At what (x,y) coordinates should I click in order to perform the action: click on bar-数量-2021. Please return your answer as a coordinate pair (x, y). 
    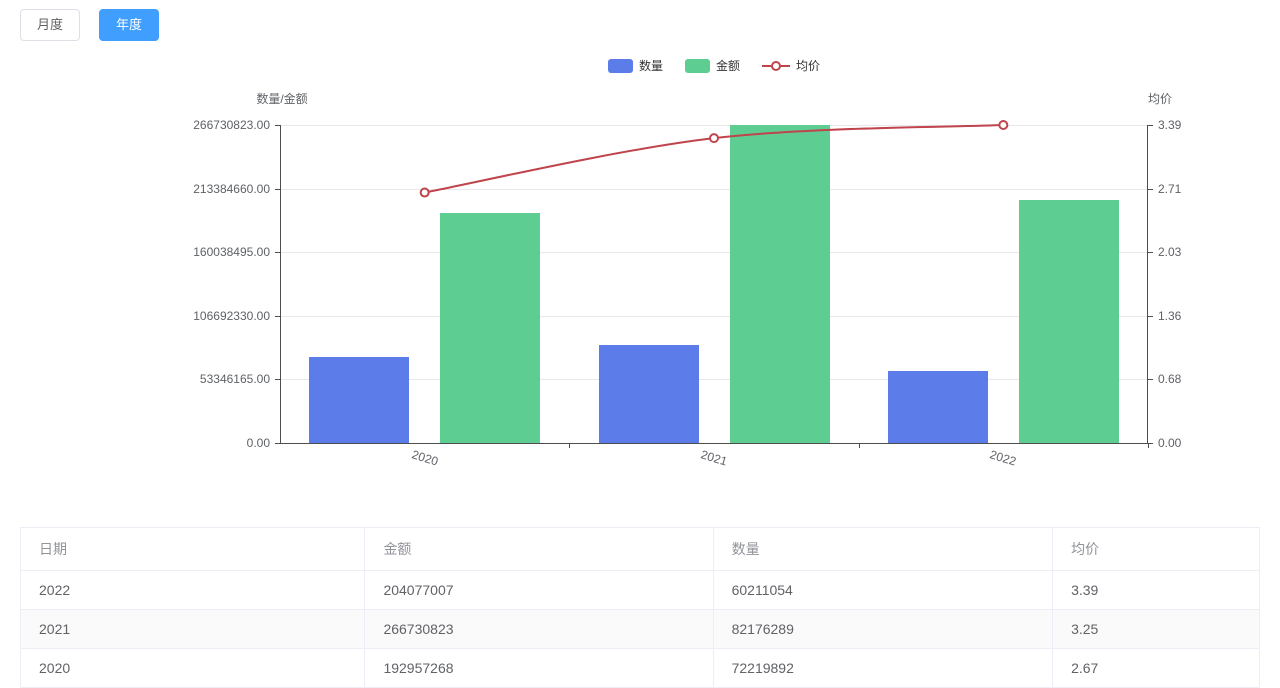
    Looking at the image, I should click on (648, 394).